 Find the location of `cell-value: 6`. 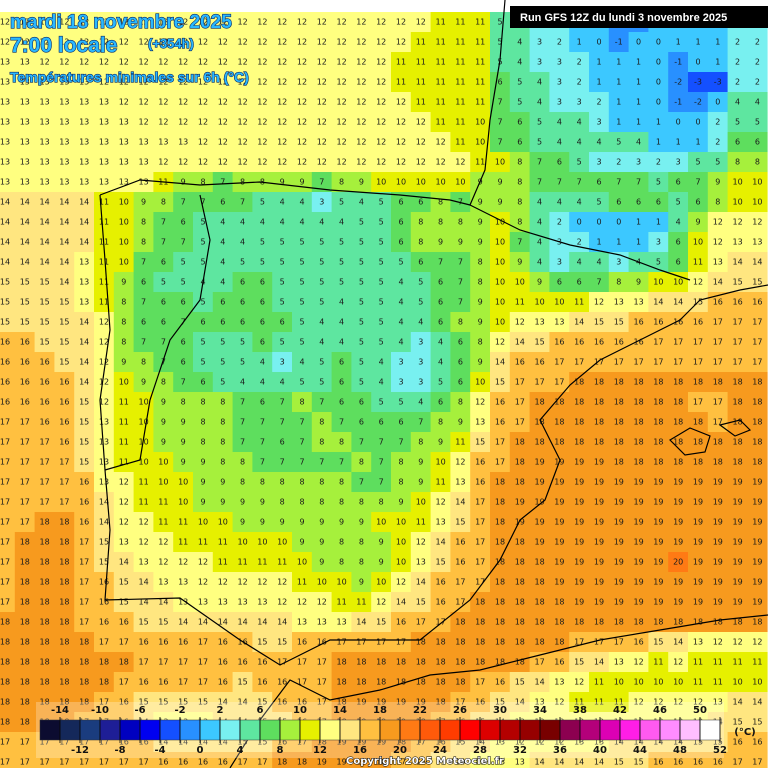

cell-value: 6 is located at coordinates (598, 182).